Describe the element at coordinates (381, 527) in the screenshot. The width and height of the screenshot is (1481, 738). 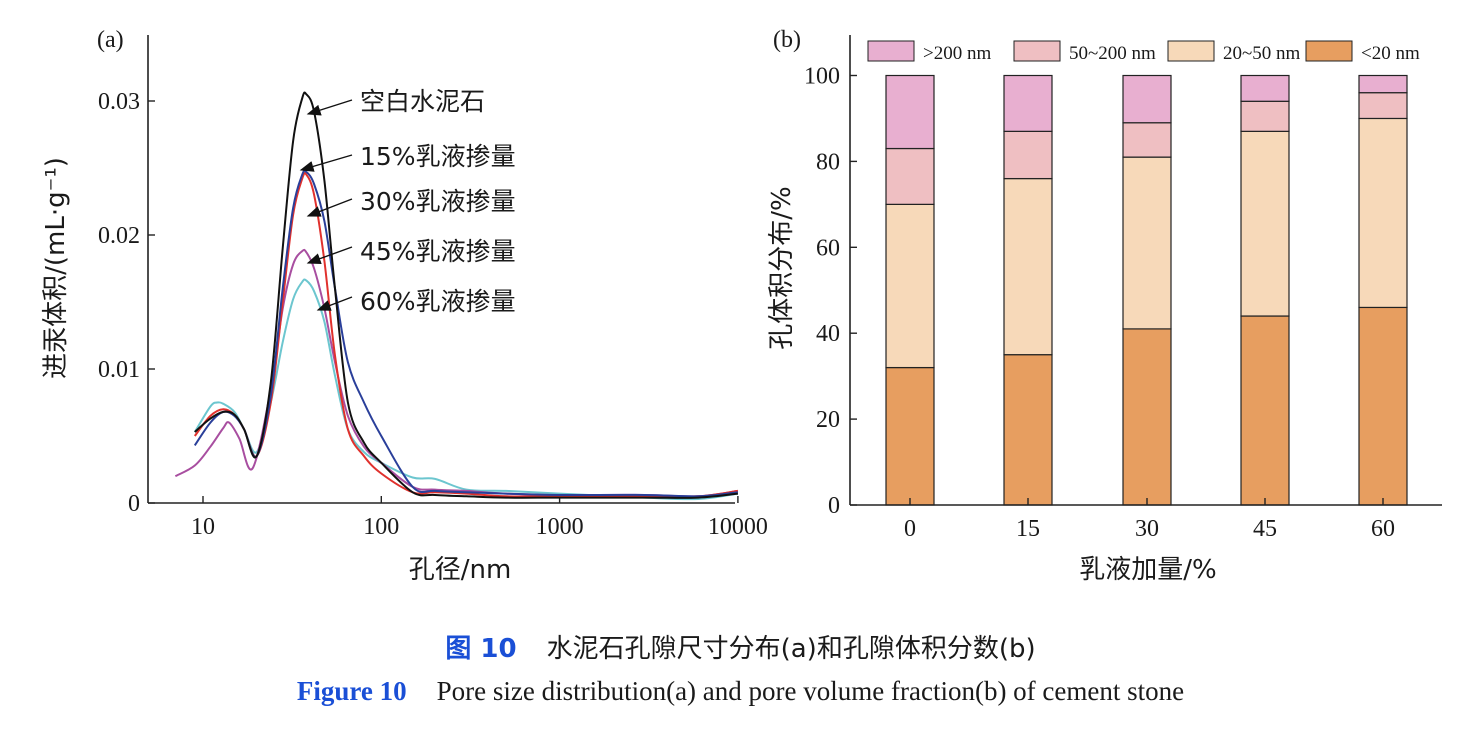
I see `panel-a-x-tick-label: 100` at that location.